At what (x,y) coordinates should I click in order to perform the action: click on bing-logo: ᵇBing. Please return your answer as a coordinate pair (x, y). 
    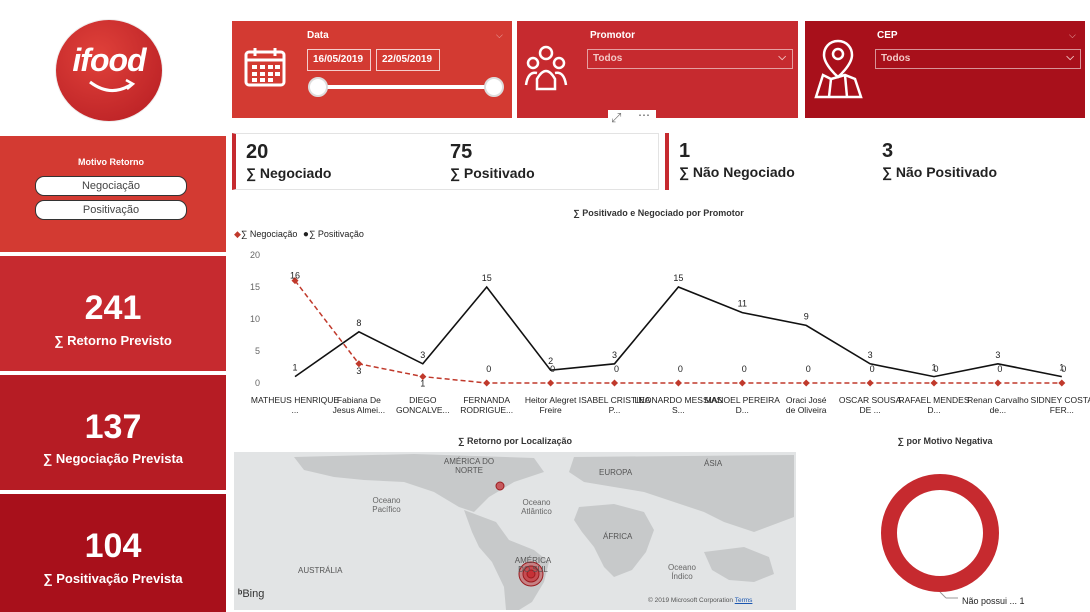
    Looking at the image, I should click on (251, 594).